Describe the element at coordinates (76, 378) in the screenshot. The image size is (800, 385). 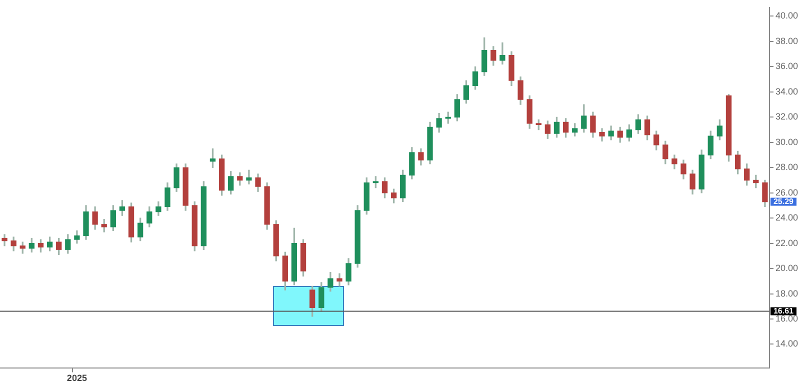
I see `x-tick-label: 2025` at that location.